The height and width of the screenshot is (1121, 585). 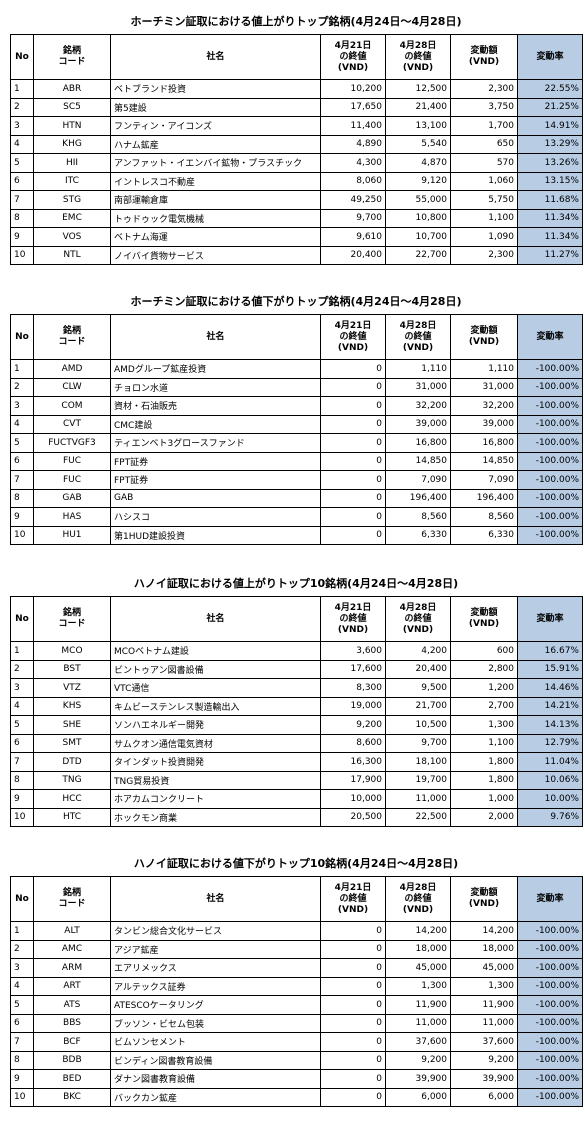 What do you see at coordinates (215, 144) in the screenshot?
I see `cell: ハナム鉱産` at bounding box center [215, 144].